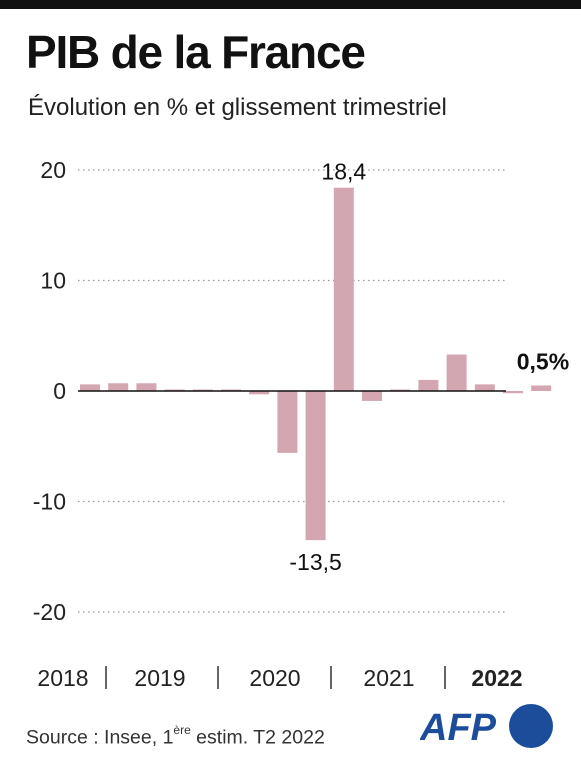  What do you see at coordinates (237, 107) in the screenshot?
I see `chart-subtitle: Évolution en % et glissement trimestriel` at bounding box center [237, 107].